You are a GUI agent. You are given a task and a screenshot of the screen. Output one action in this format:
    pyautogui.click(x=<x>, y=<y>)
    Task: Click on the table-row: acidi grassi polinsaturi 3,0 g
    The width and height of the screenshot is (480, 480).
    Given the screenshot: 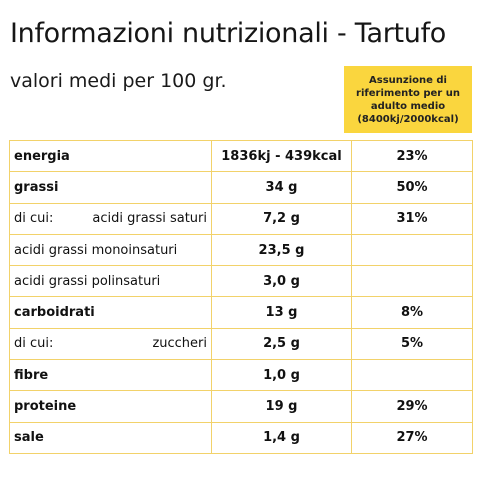 What is the action you would take?
    pyautogui.click(x=241, y=281)
    